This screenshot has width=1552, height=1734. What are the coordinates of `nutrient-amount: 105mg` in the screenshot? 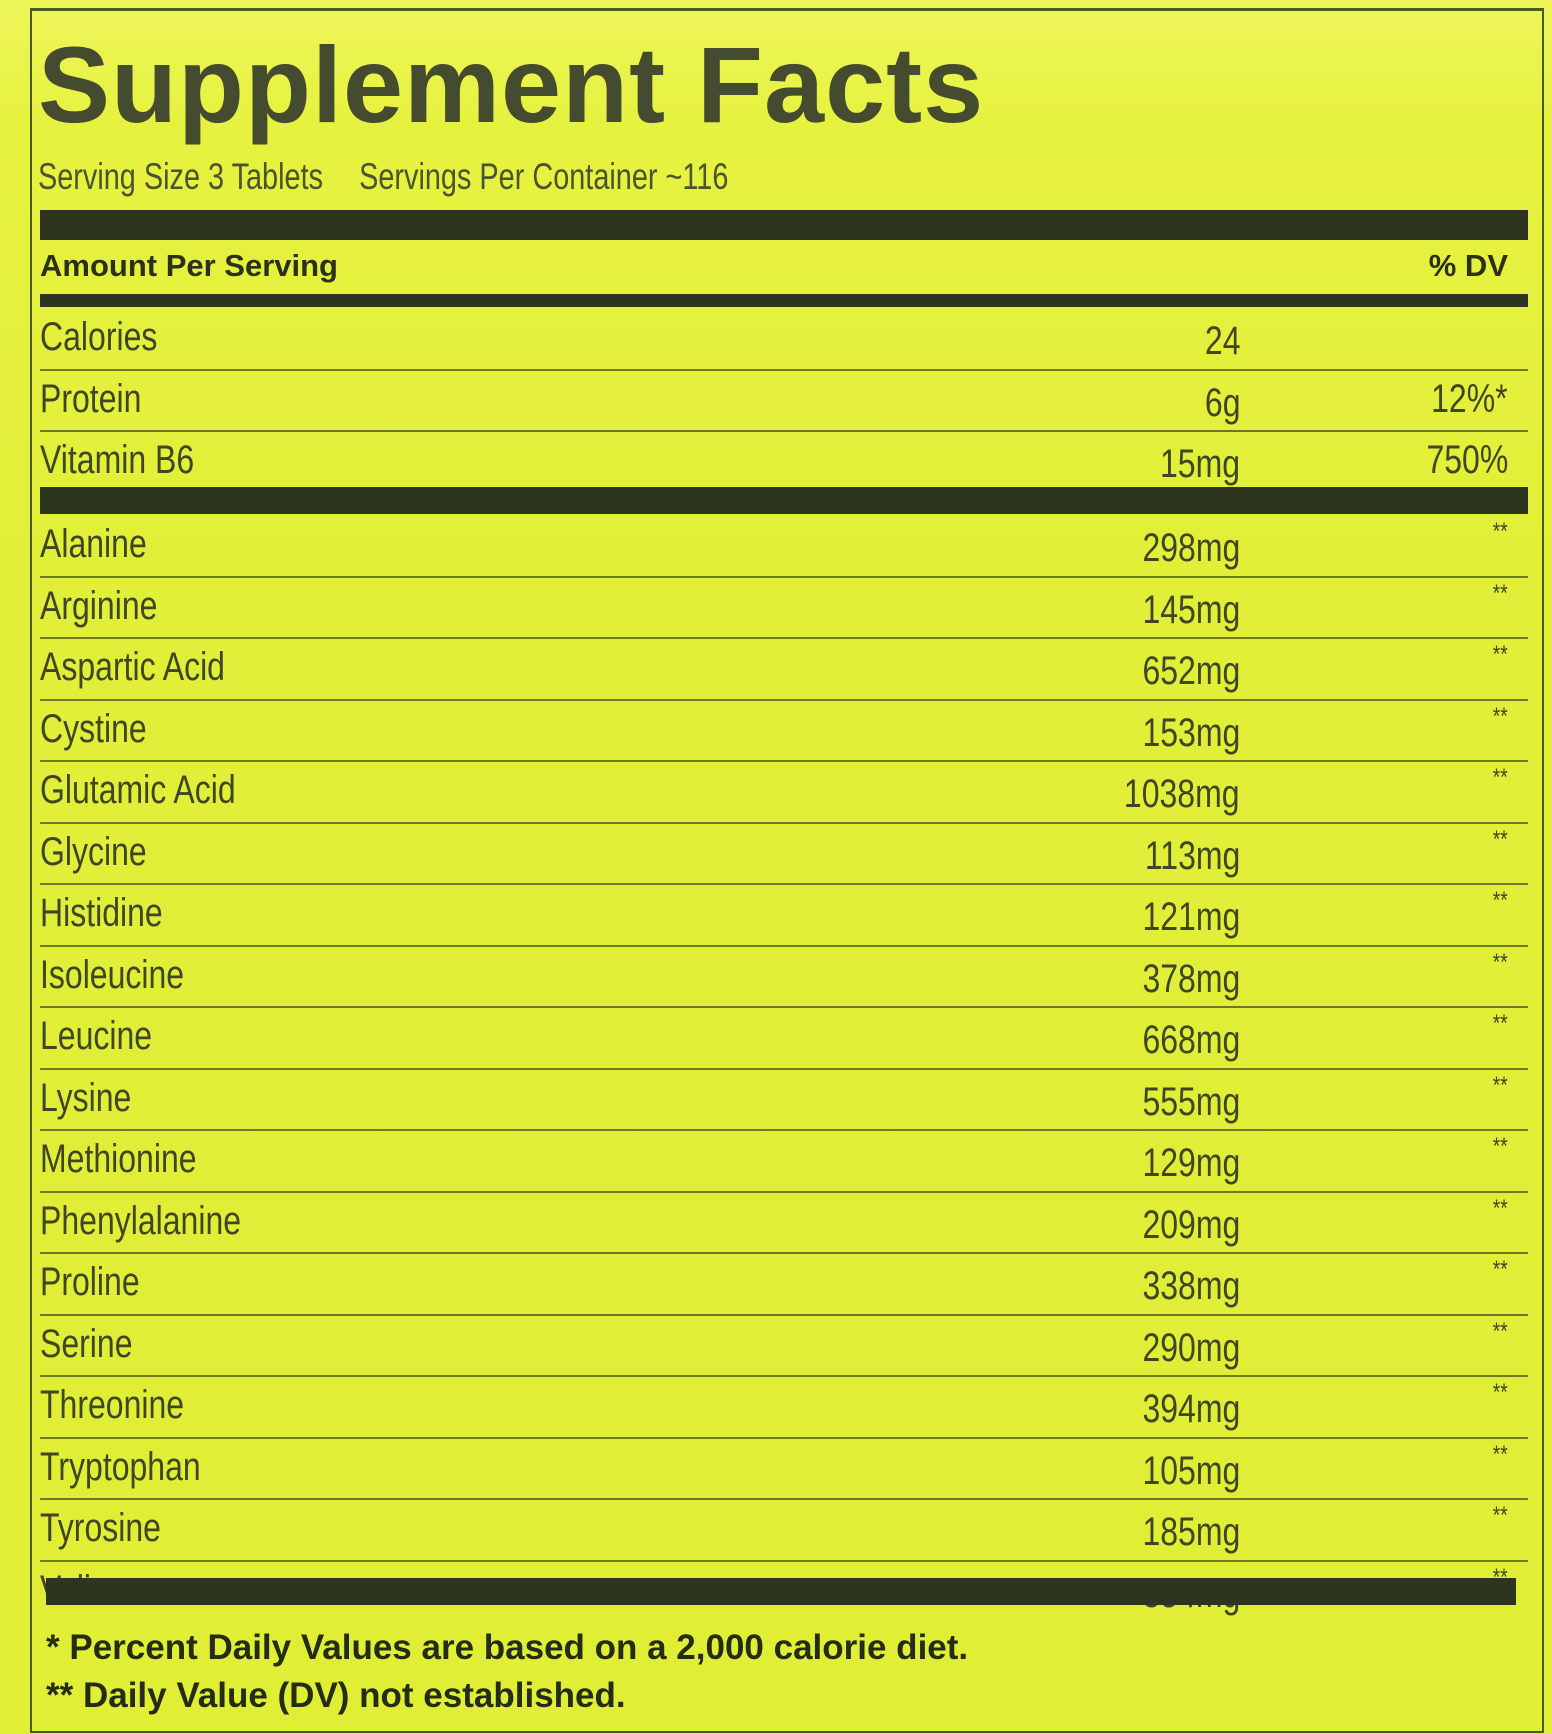 It's located at (1191, 1470).